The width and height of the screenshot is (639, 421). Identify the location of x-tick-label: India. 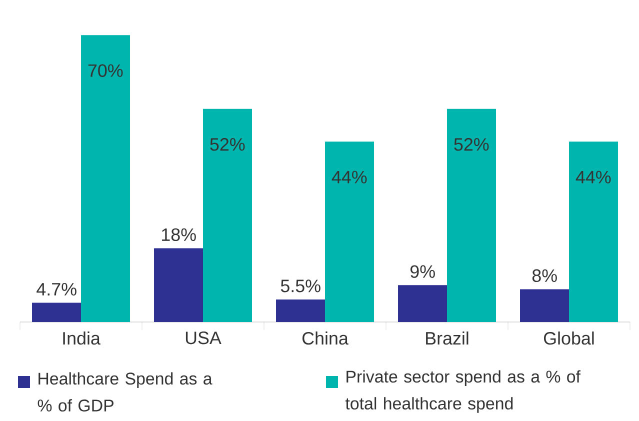
(81, 338).